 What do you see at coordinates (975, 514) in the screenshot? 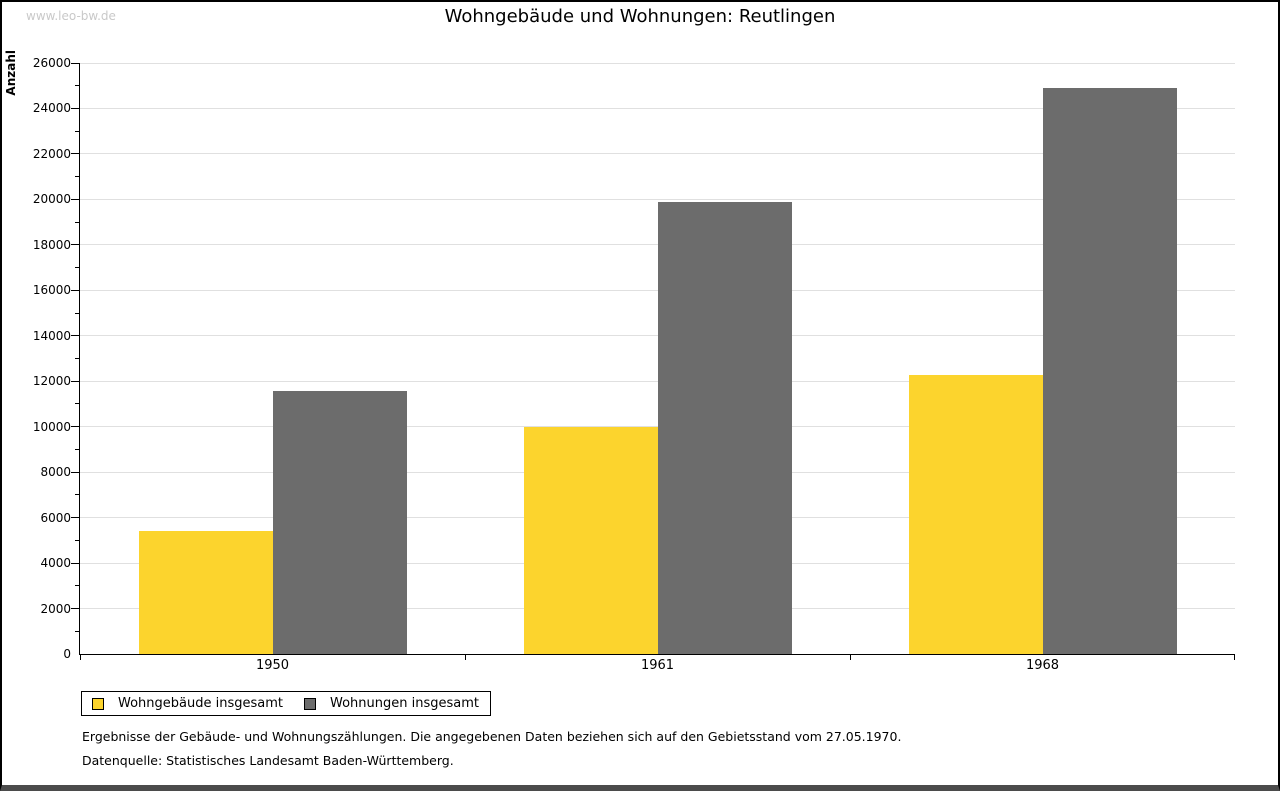
I see `bar-wohngebaeude-1968` at bounding box center [975, 514].